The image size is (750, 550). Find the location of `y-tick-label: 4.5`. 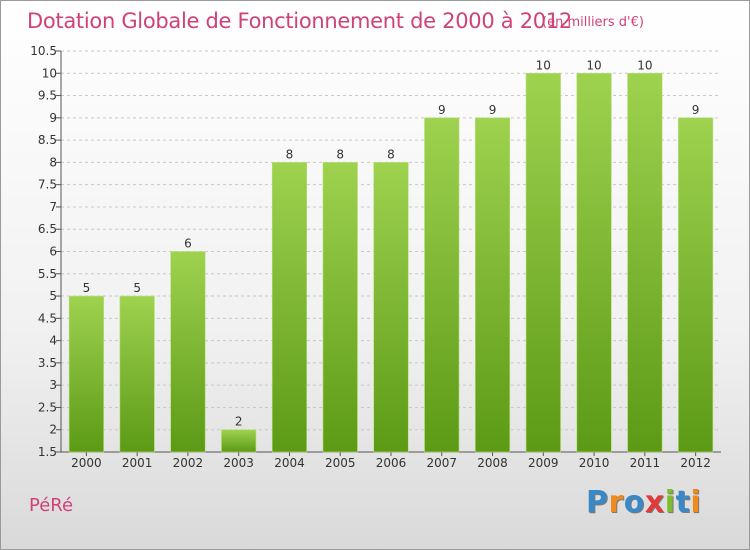

y-tick-label: 4.5 is located at coordinates (47, 318).